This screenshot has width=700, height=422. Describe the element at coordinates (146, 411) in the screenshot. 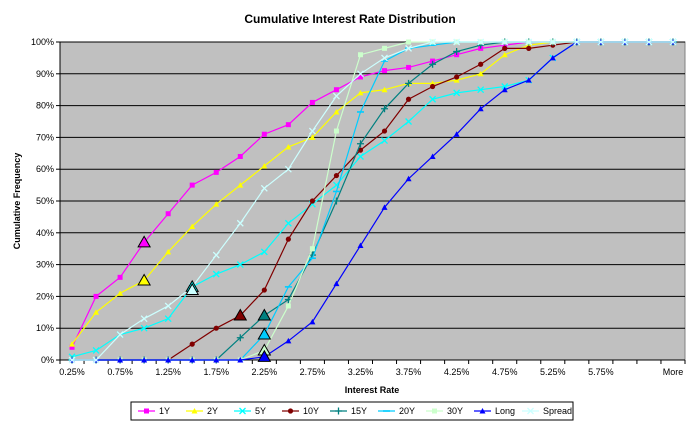

I see `legend-marker-1y` at that location.